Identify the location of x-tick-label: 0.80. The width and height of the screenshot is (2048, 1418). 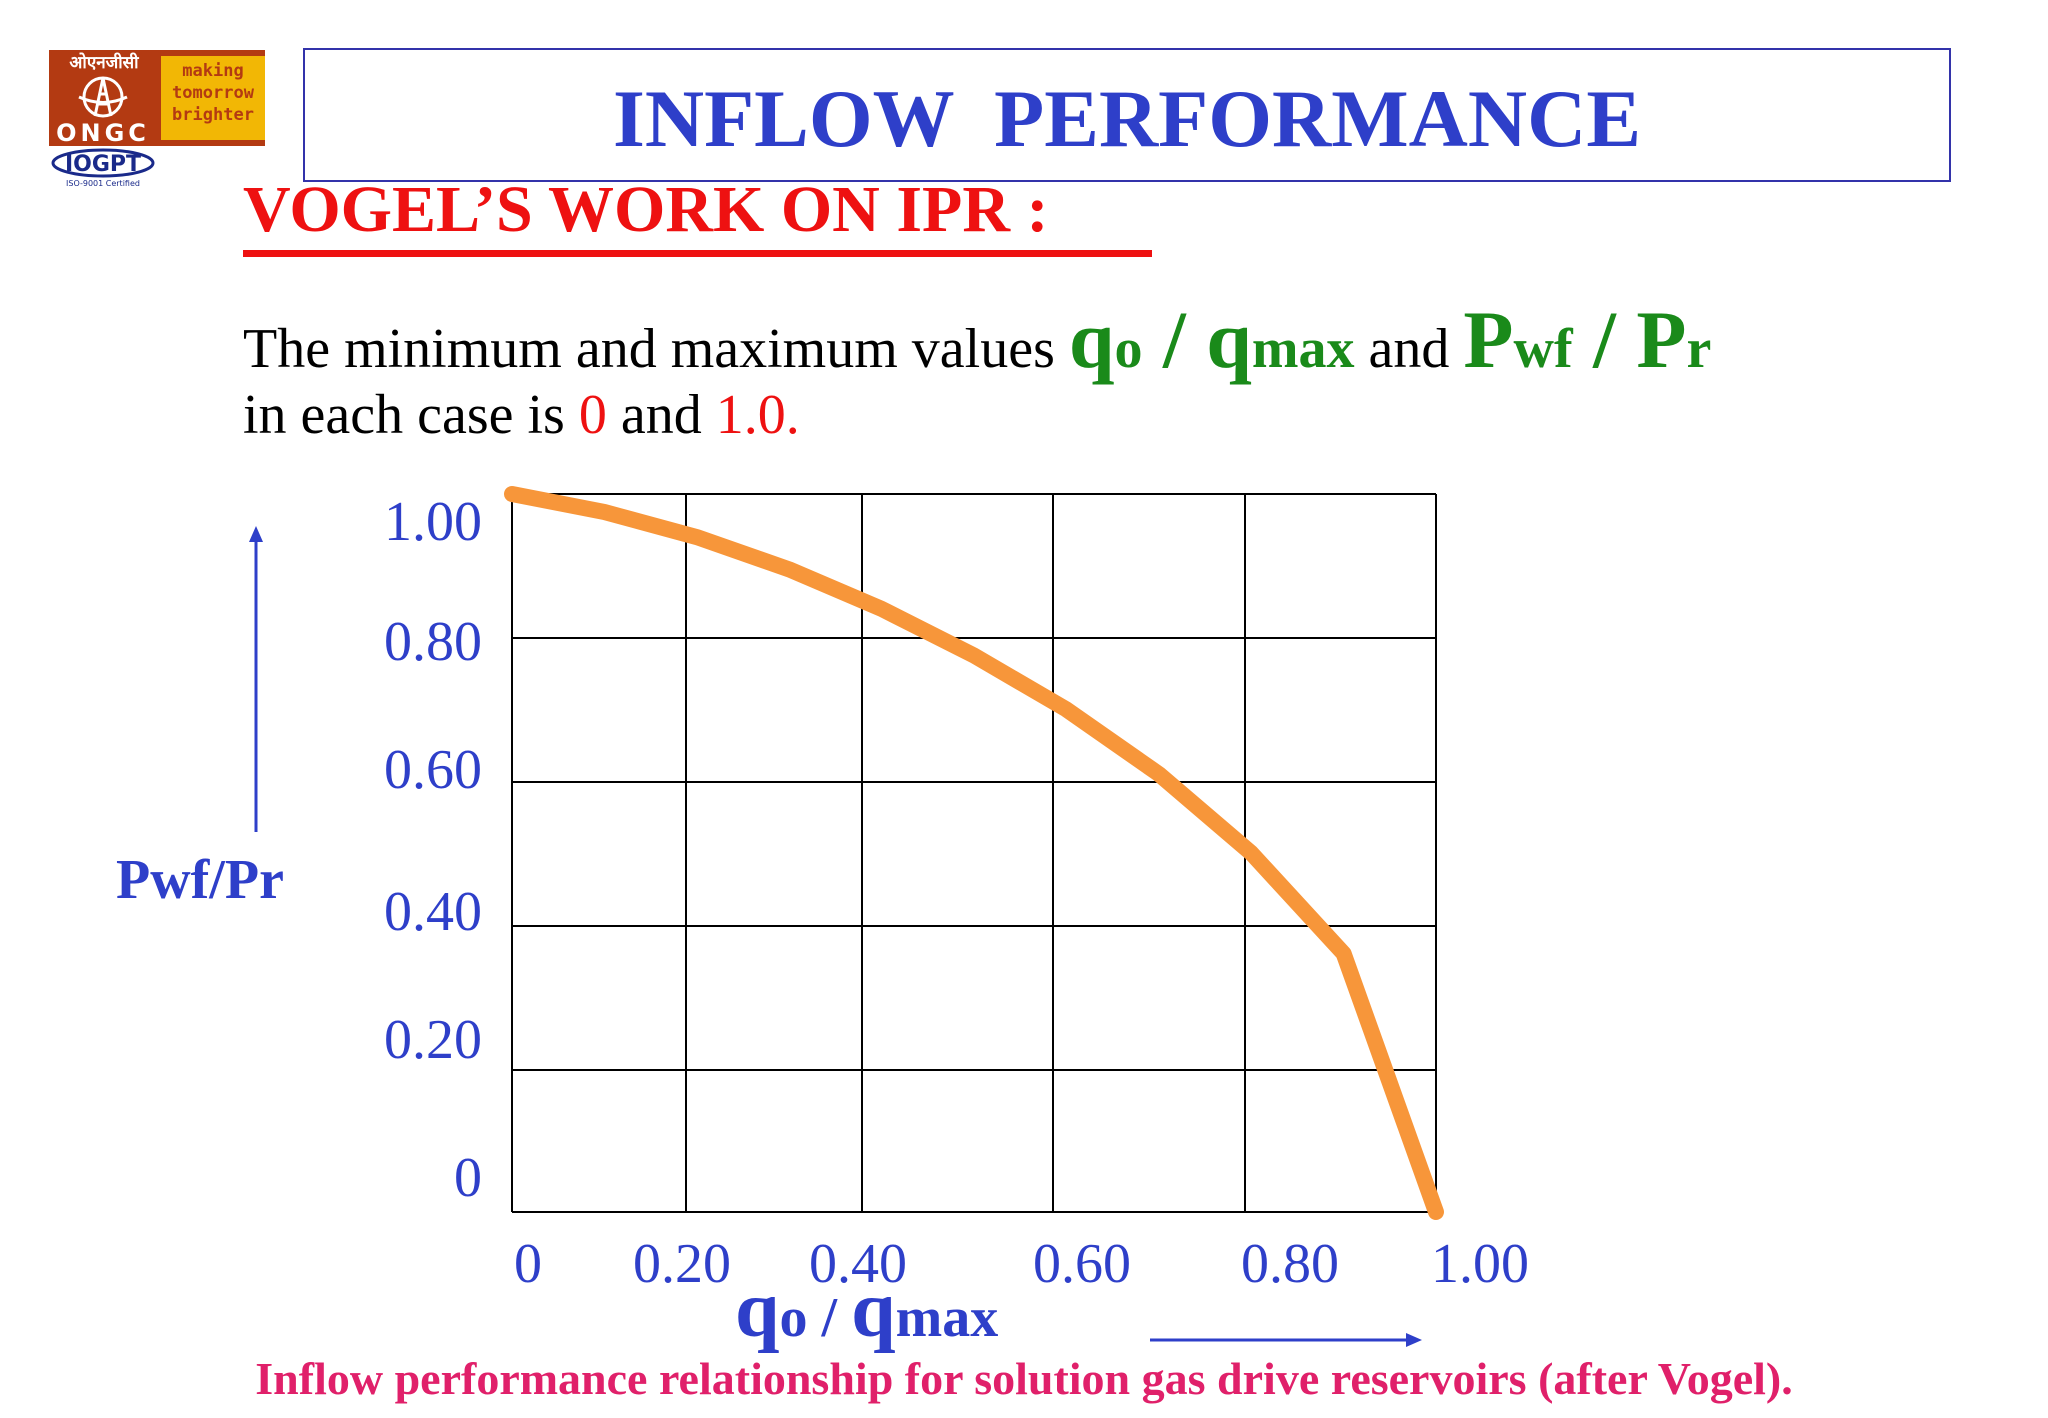
(1290, 1264).